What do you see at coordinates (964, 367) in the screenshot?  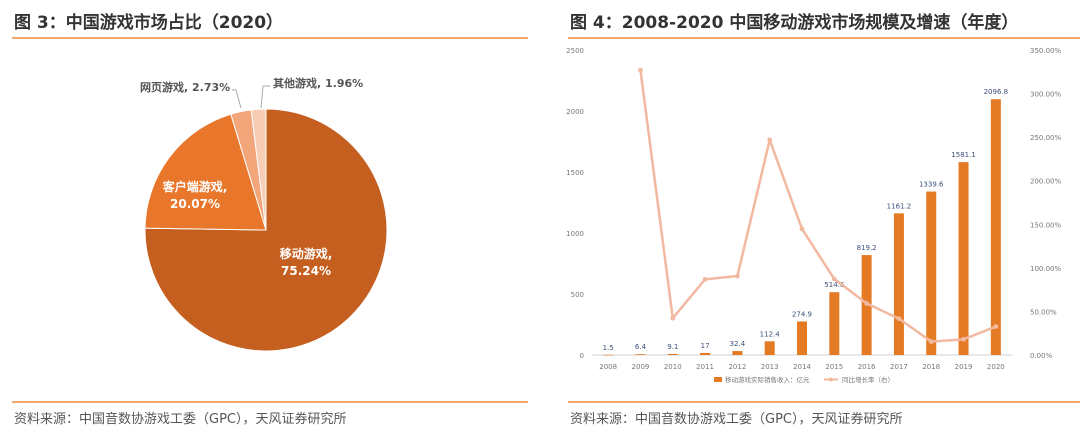 I see `x-tick-label: 2019` at bounding box center [964, 367].